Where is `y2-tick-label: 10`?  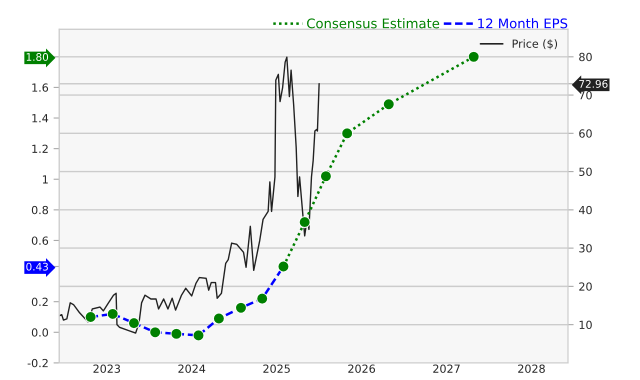
y2-tick-label: 10 is located at coordinates (586, 325).